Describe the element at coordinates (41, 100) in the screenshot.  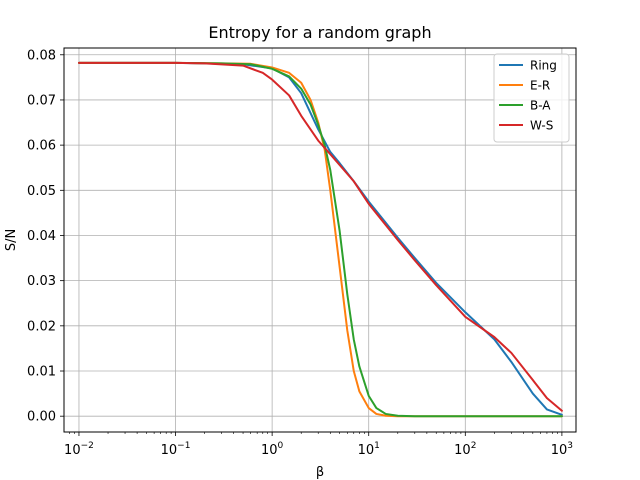
I see `y-tick-label: 0.07` at that location.